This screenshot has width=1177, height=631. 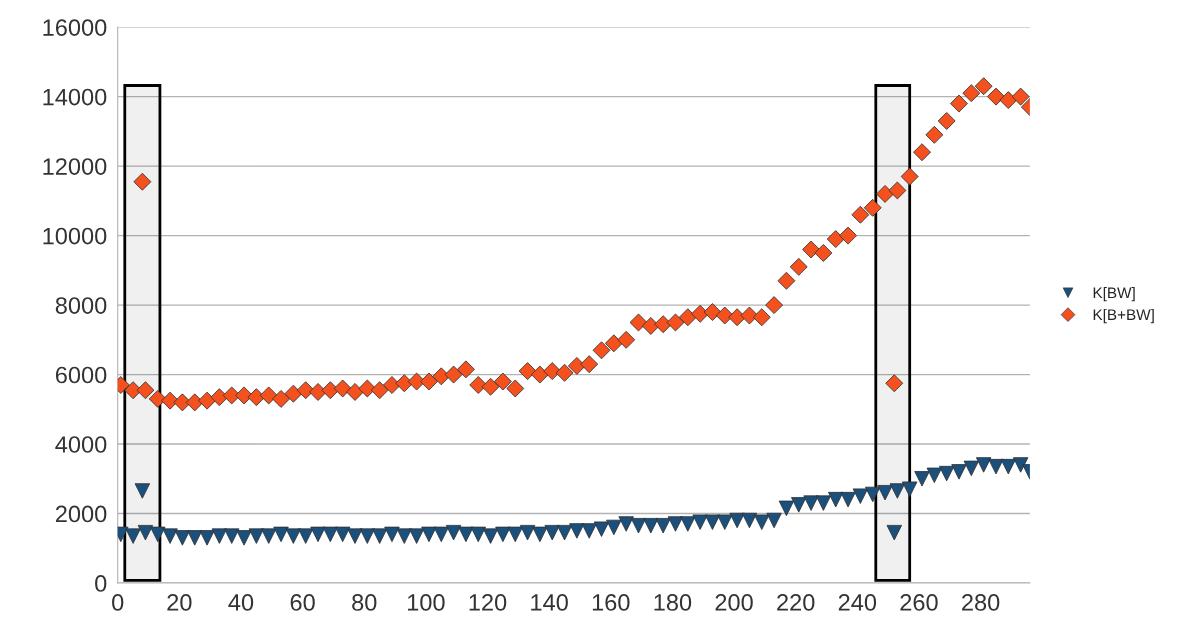 I want to click on legend-label: K[BW], so click(x=1114, y=294).